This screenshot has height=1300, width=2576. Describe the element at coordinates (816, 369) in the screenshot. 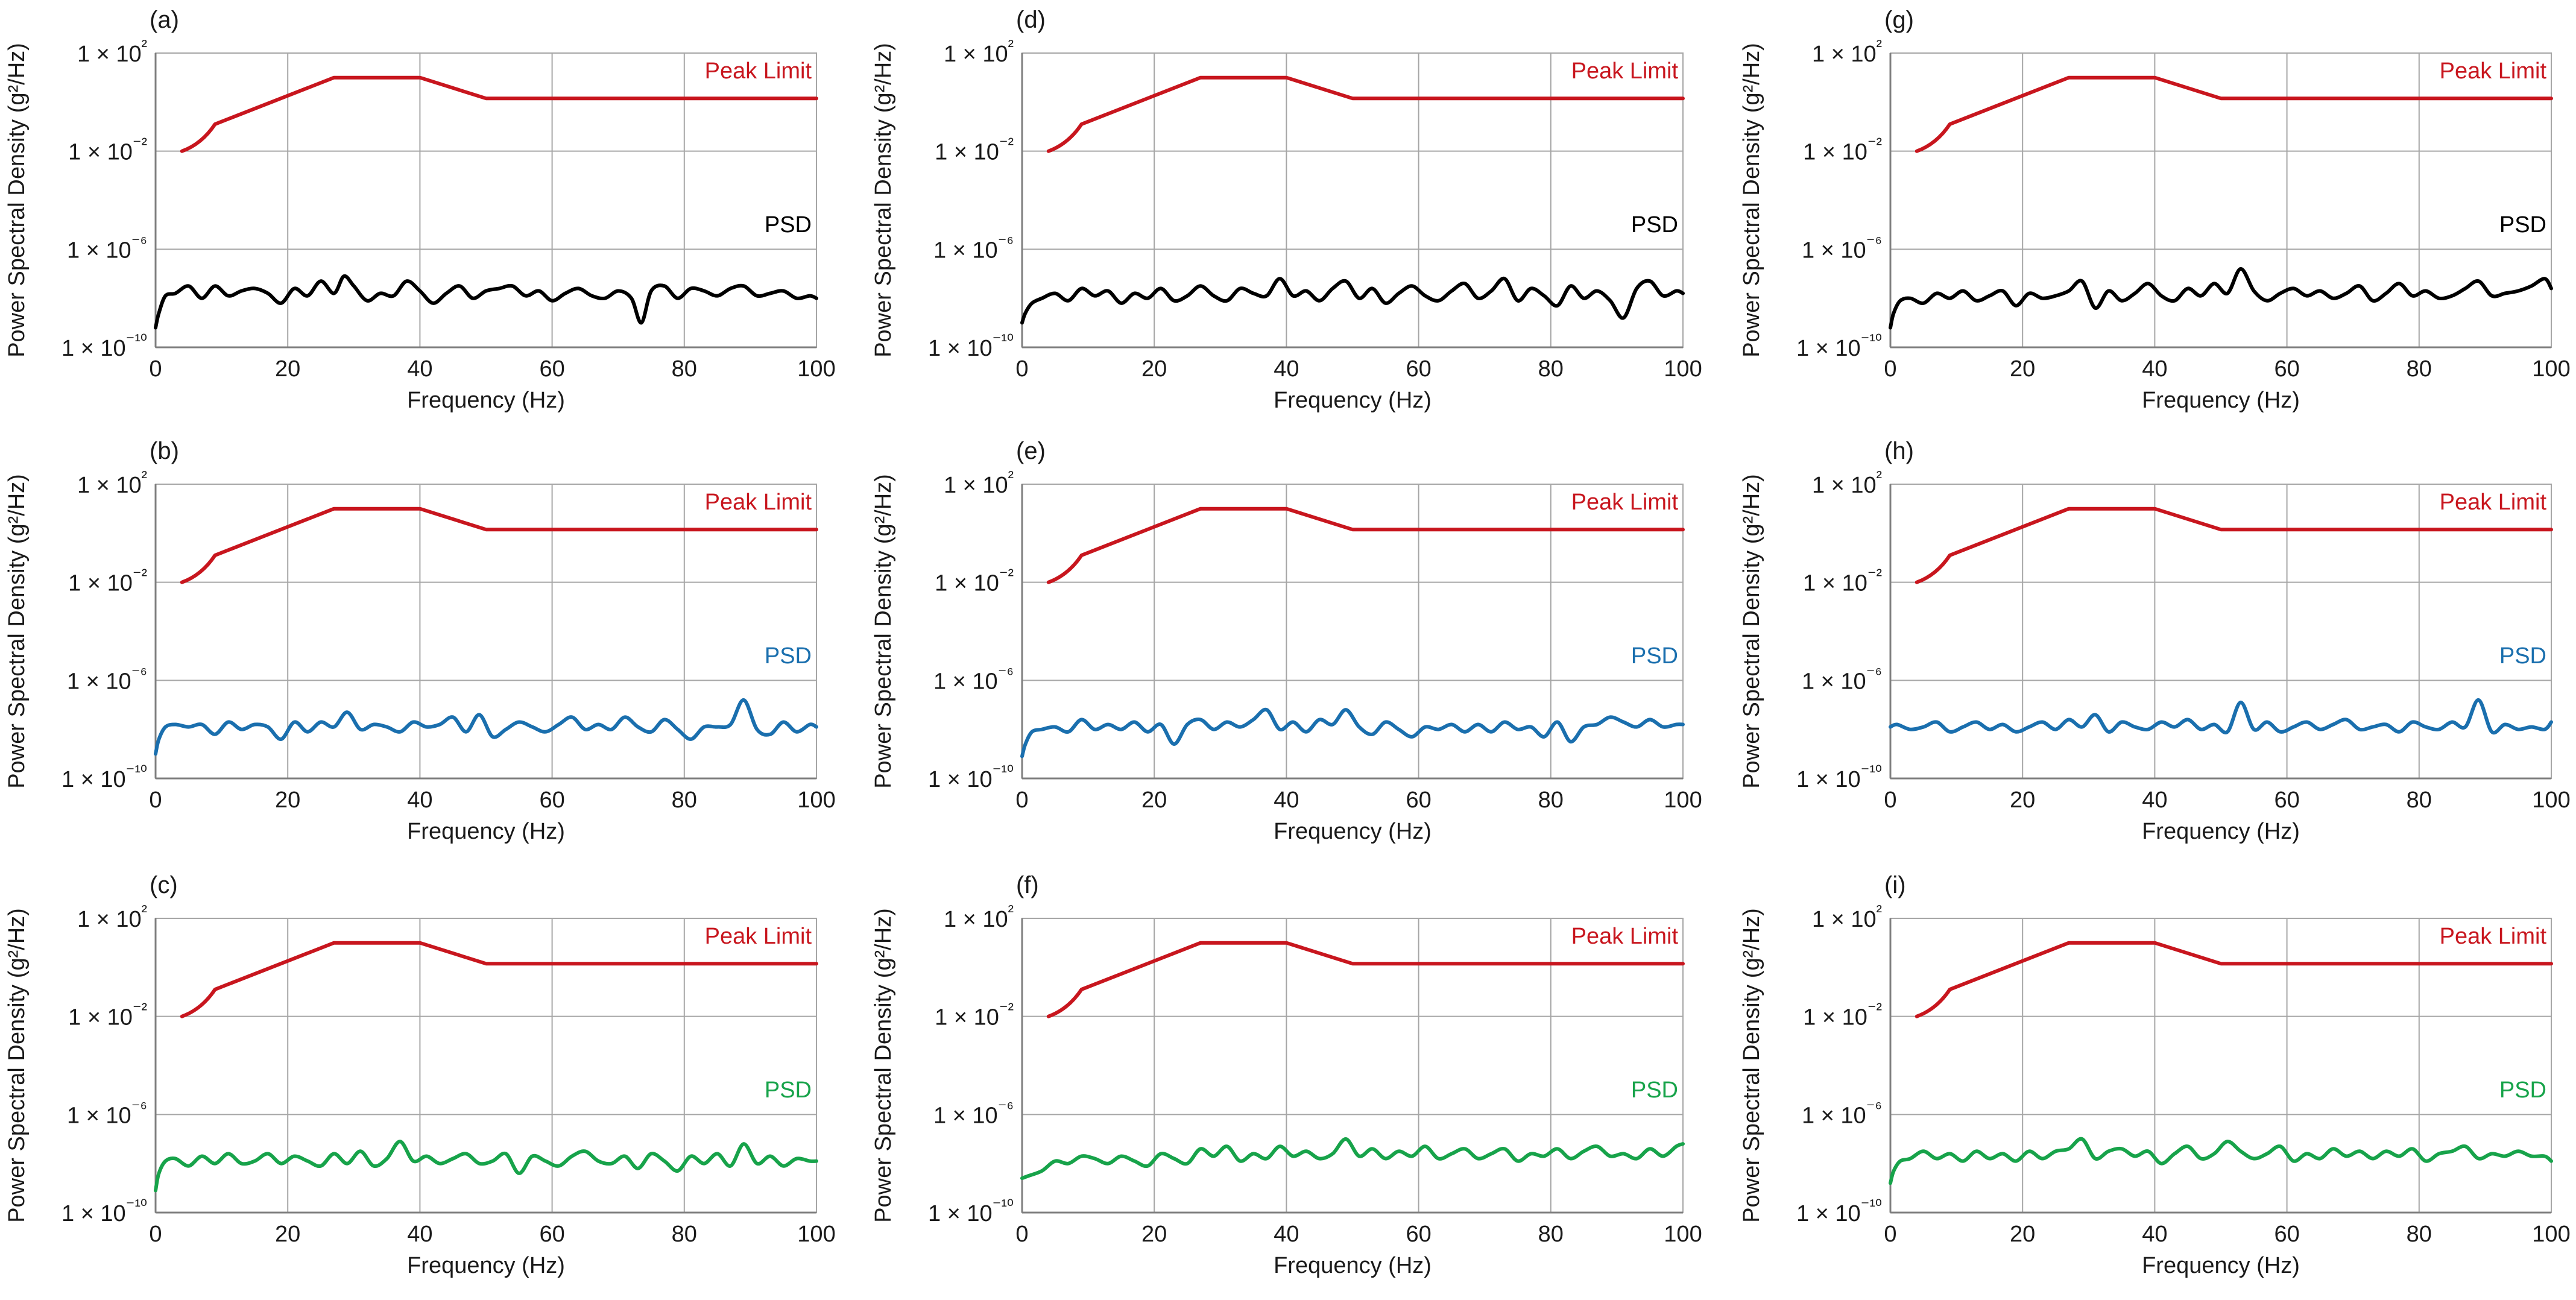

I see `x-tick-label-a: 100` at that location.